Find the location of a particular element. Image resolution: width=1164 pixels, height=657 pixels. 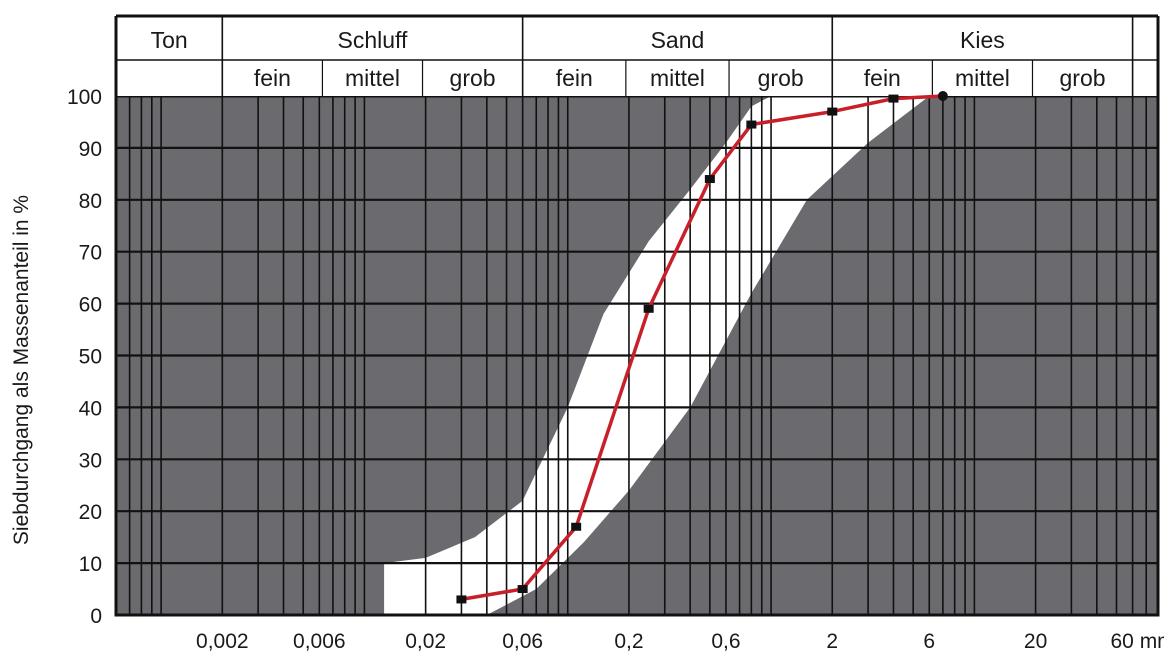

header-bg is located at coordinates (637, 56).